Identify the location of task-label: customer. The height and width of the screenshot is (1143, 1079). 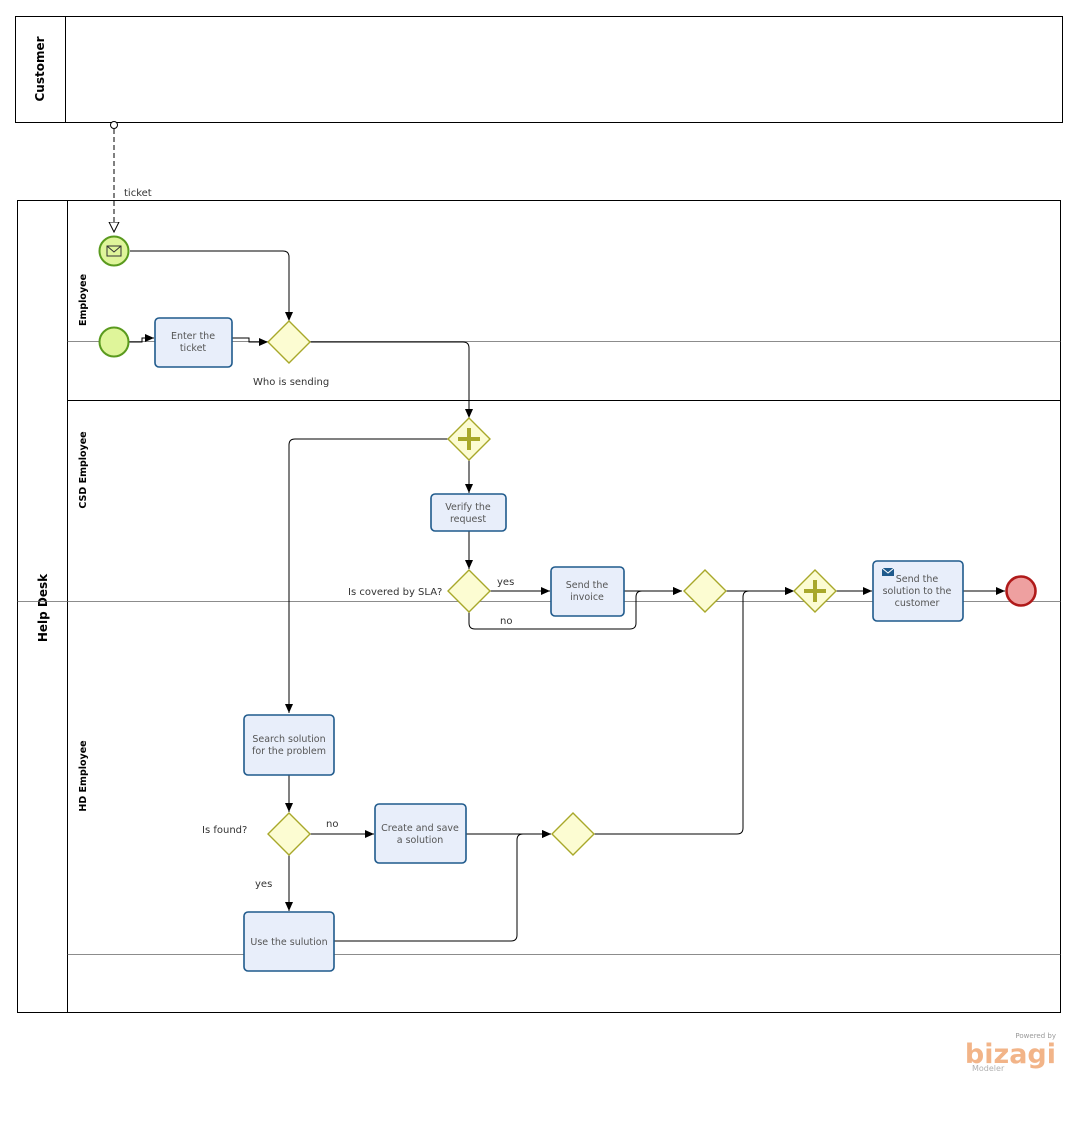
(917, 603).